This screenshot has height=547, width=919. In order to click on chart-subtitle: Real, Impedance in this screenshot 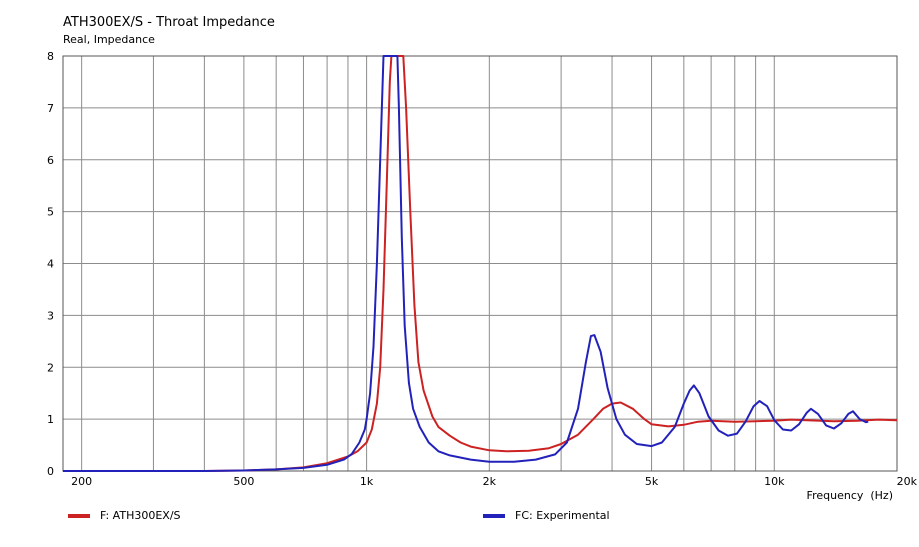, I will do `click(109, 39)`.